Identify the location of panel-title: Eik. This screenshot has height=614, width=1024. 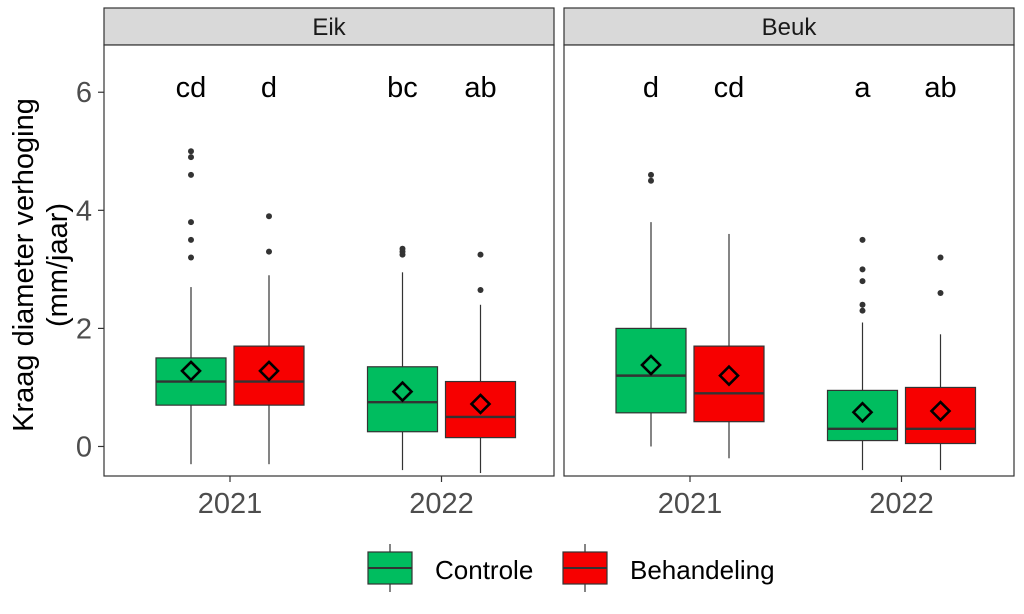
(329, 27).